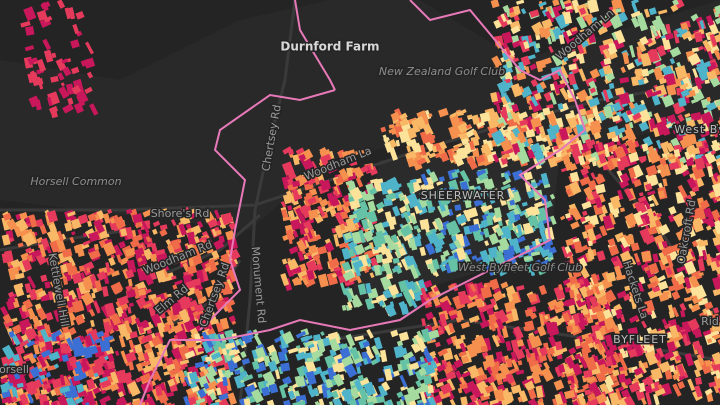 The width and height of the screenshot is (720, 405). Describe the element at coordinates (710, 321) in the screenshot. I see `map-label: Rid` at that location.